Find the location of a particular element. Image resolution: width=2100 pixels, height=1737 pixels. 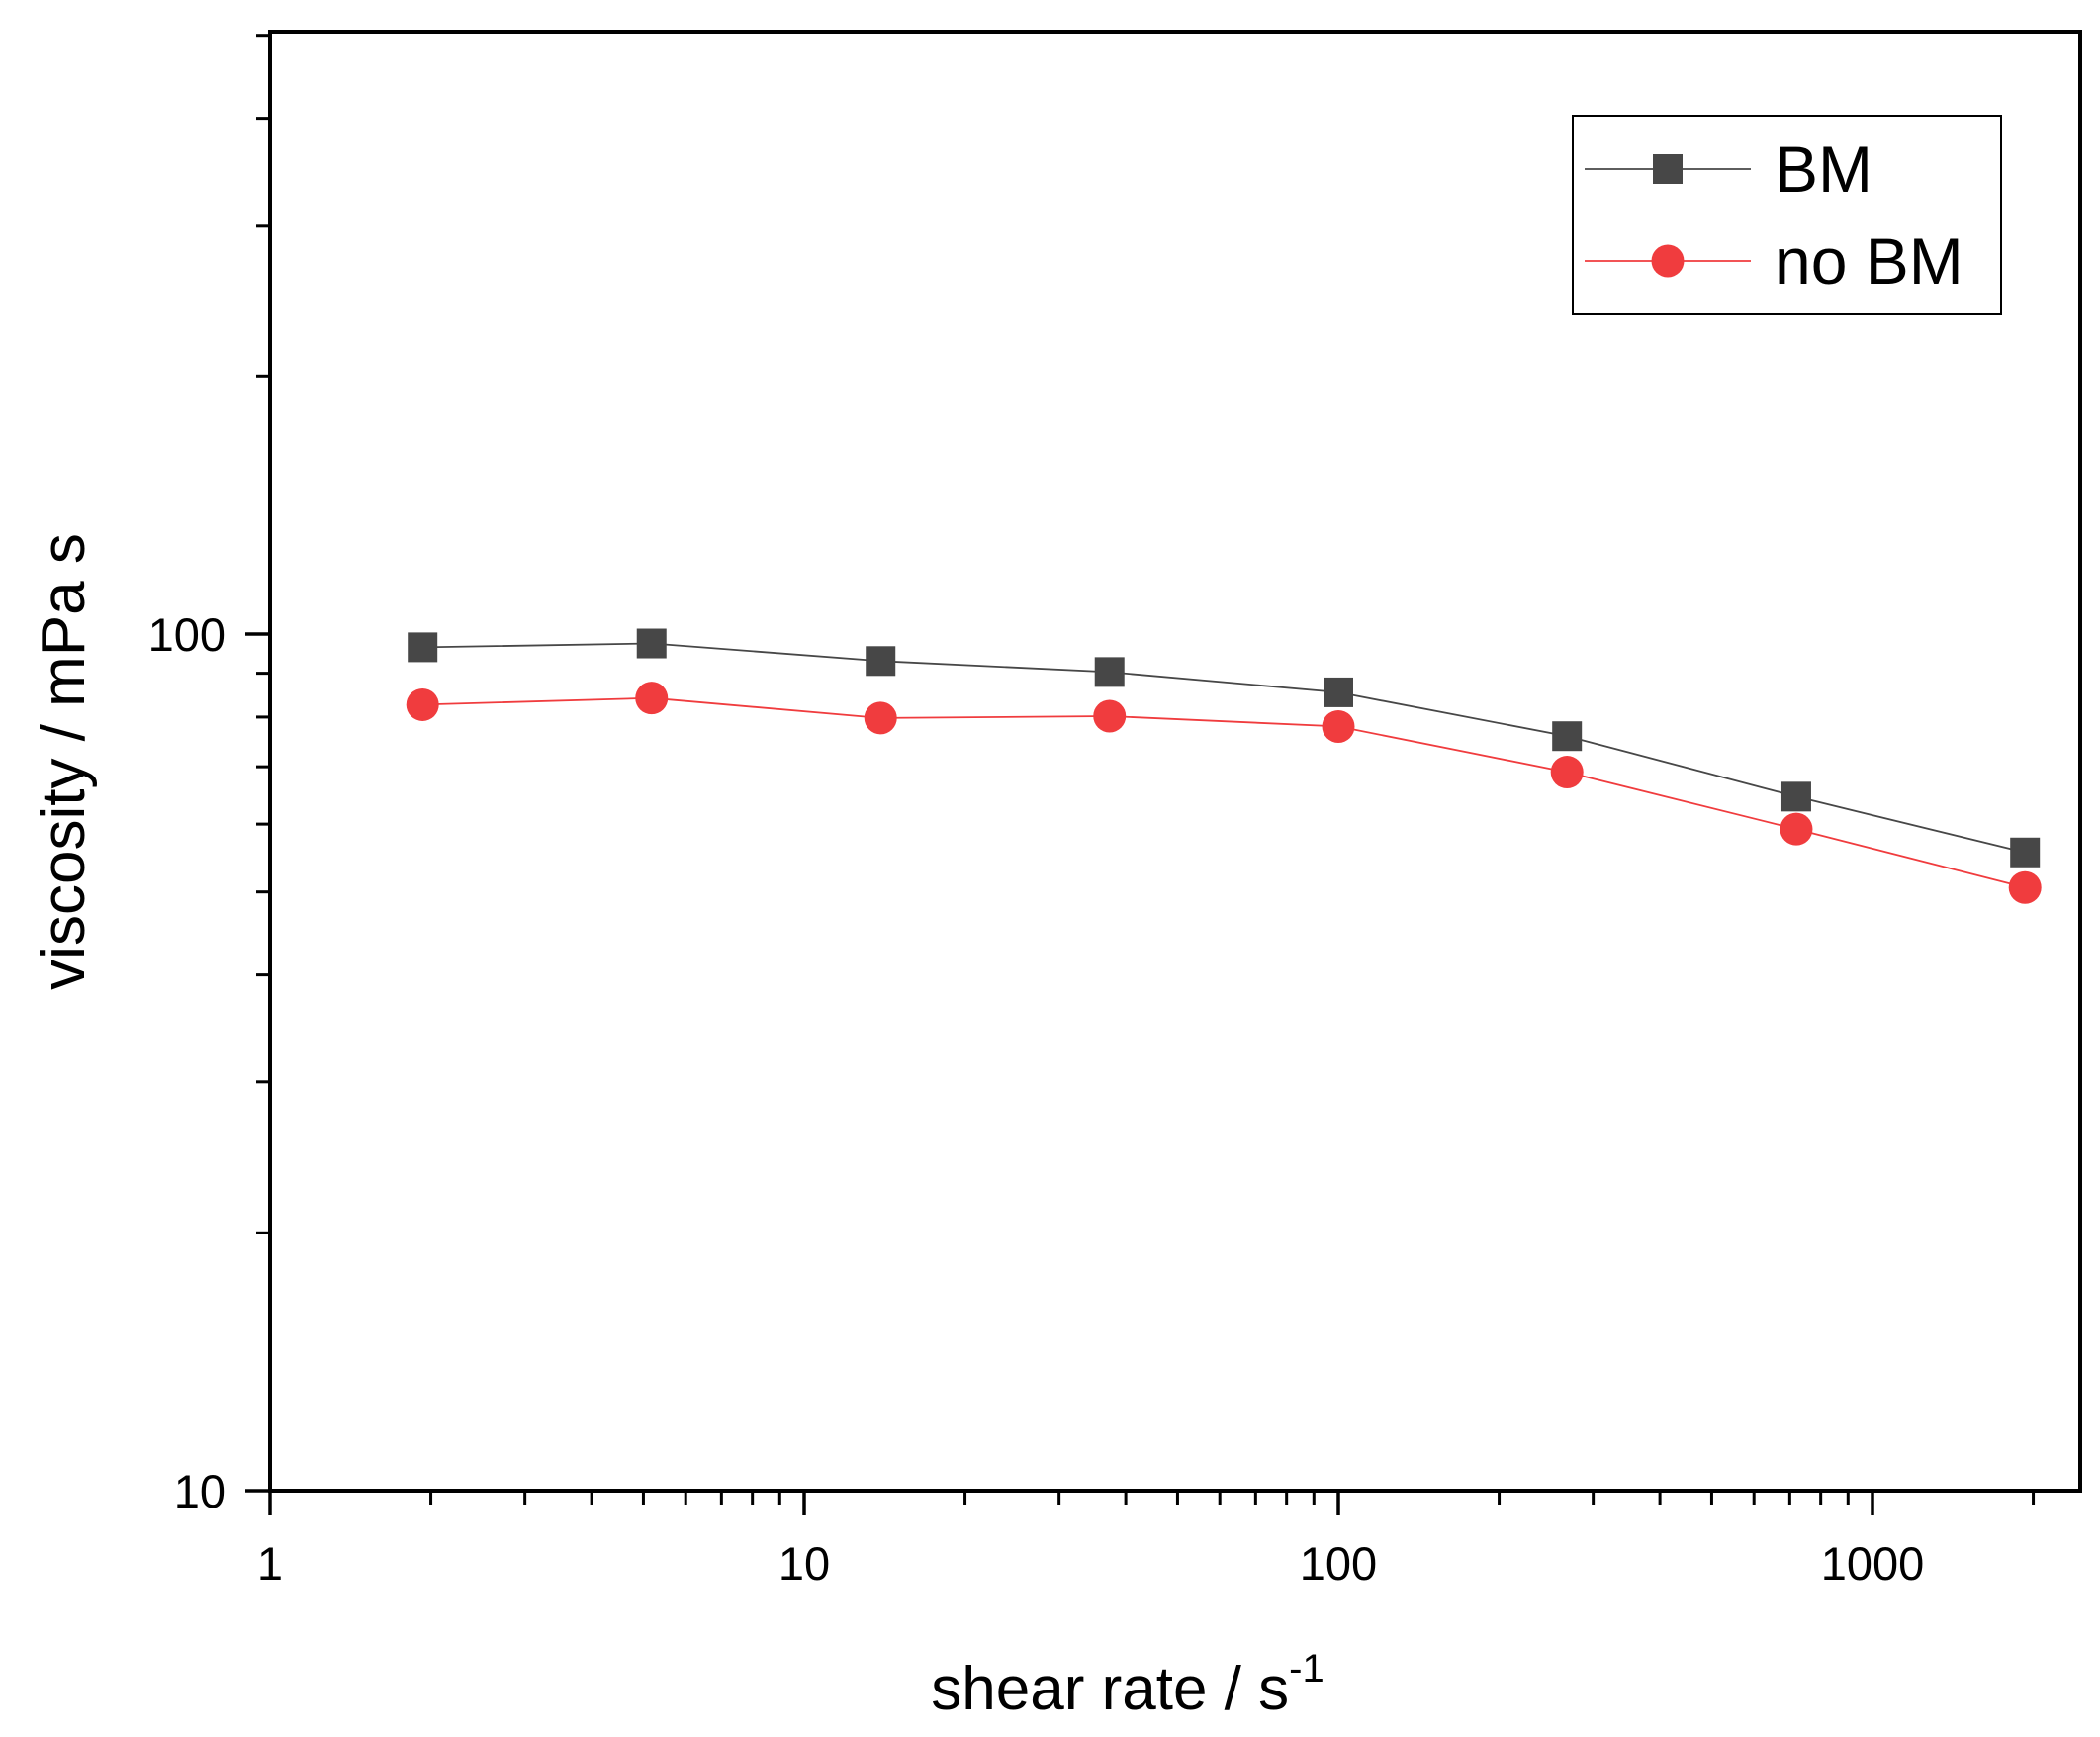

x-tick-label: 100 is located at coordinates (1339, 1563).